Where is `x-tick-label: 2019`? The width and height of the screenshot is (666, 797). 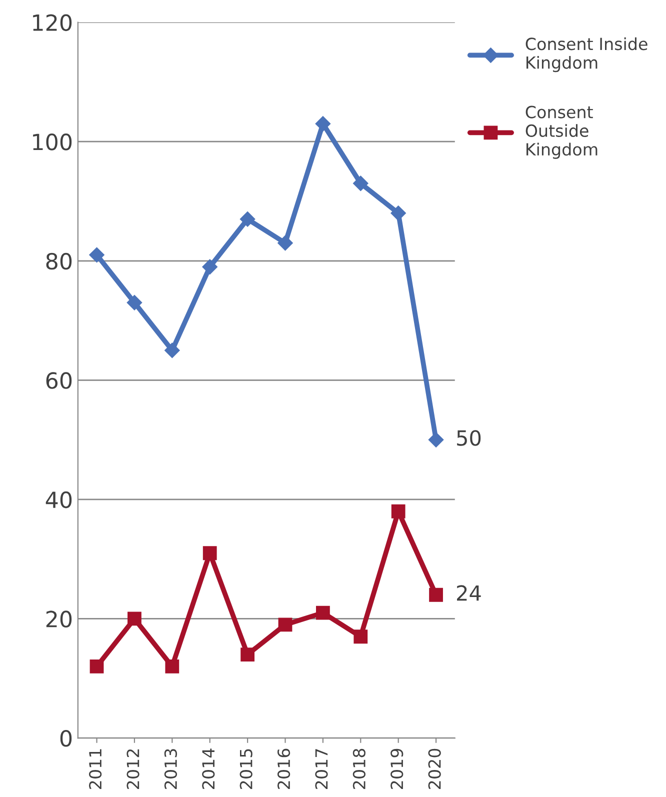 x-tick-label: 2019 is located at coordinates (397, 768).